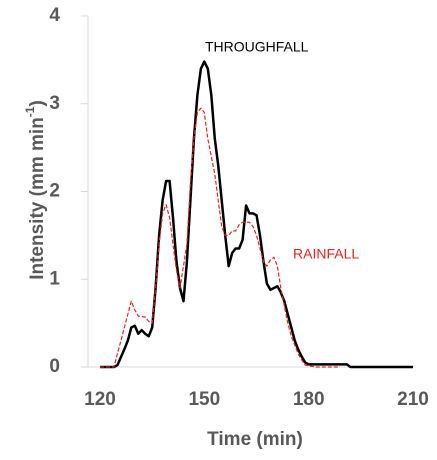 The height and width of the screenshot is (460, 437). What do you see at coordinates (54, 366) in the screenshot?
I see `y-tick-label: 0` at bounding box center [54, 366].